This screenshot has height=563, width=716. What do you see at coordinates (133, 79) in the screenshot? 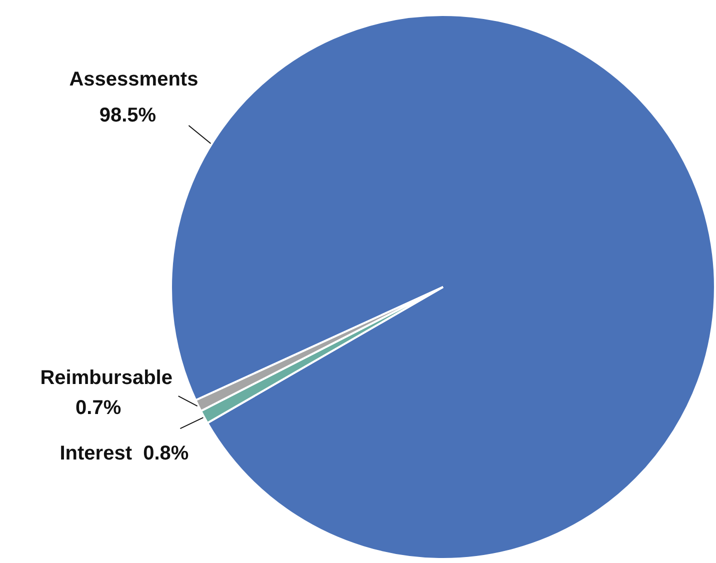
I see `slice-label: Assessments` at bounding box center [133, 79].